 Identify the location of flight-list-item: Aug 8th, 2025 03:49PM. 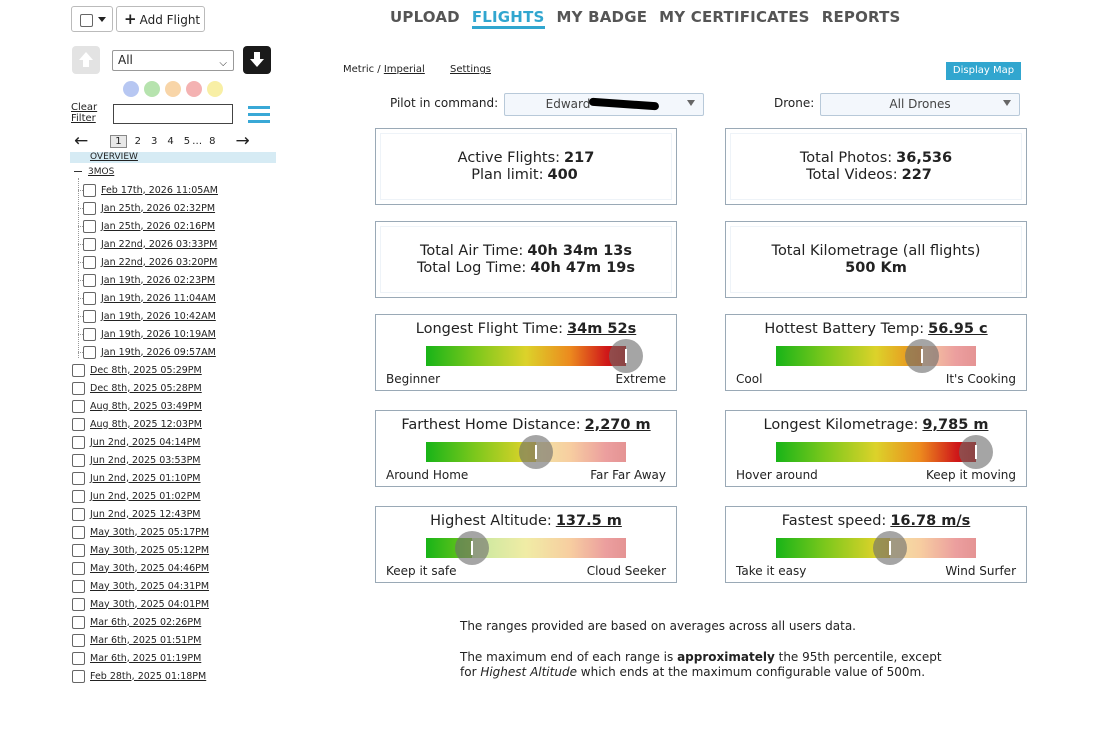
(137, 406).